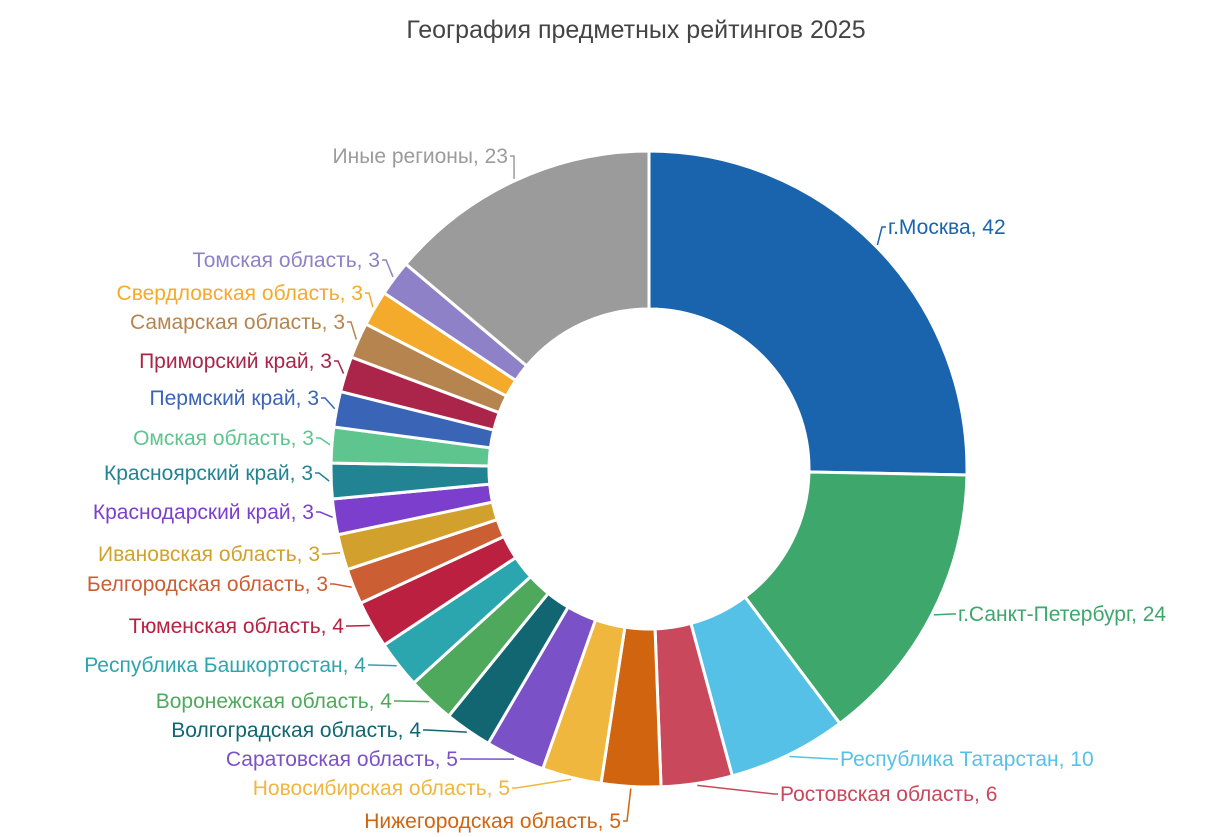  What do you see at coordinates (382, 665) in the screenshot?
I see `leader-line-республика-башкортостан` at bounding box center [382, 665].